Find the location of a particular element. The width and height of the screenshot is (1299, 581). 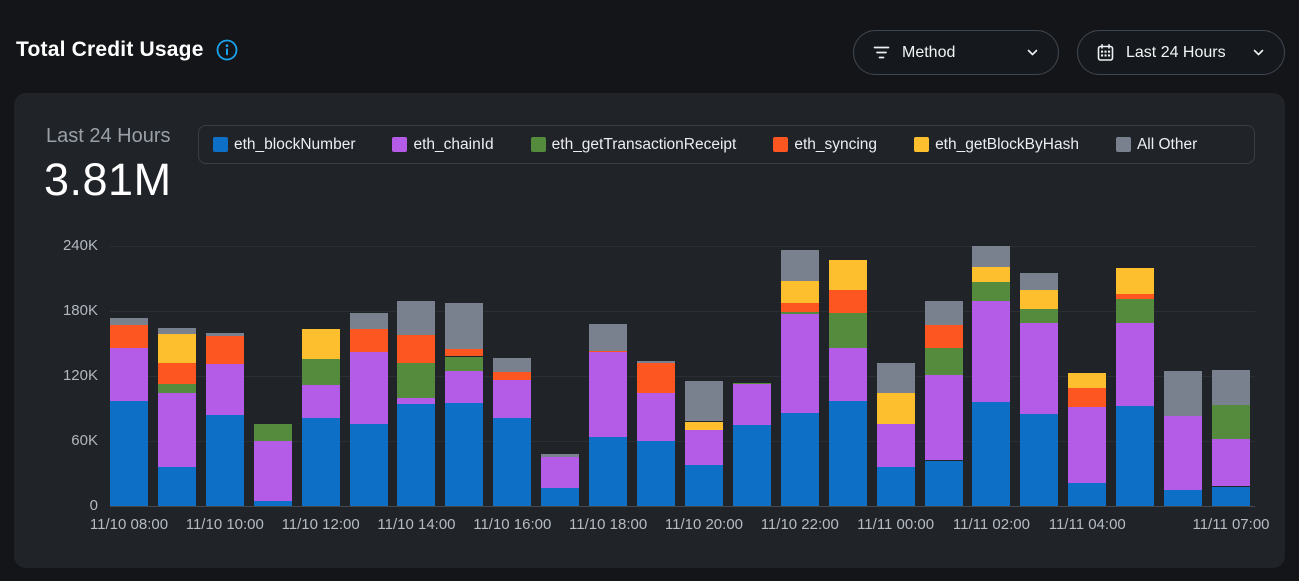

time-range-label: Last 24 Hours is located at coordinates (1176, 52).